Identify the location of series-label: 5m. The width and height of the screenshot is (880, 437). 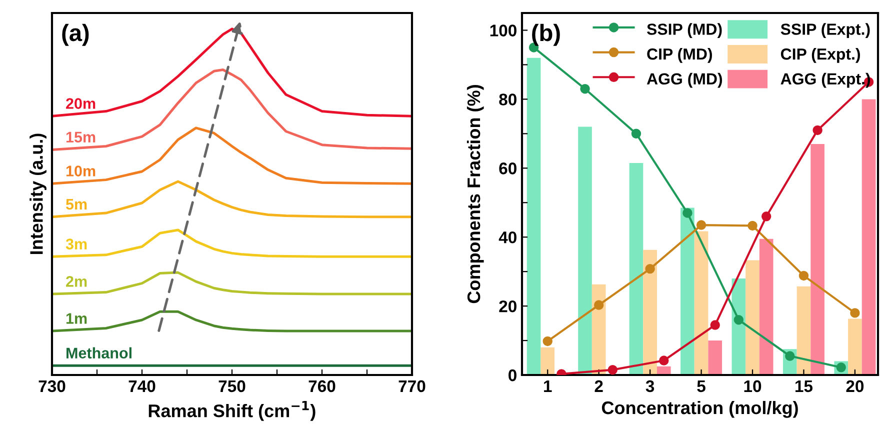
(76, 204).